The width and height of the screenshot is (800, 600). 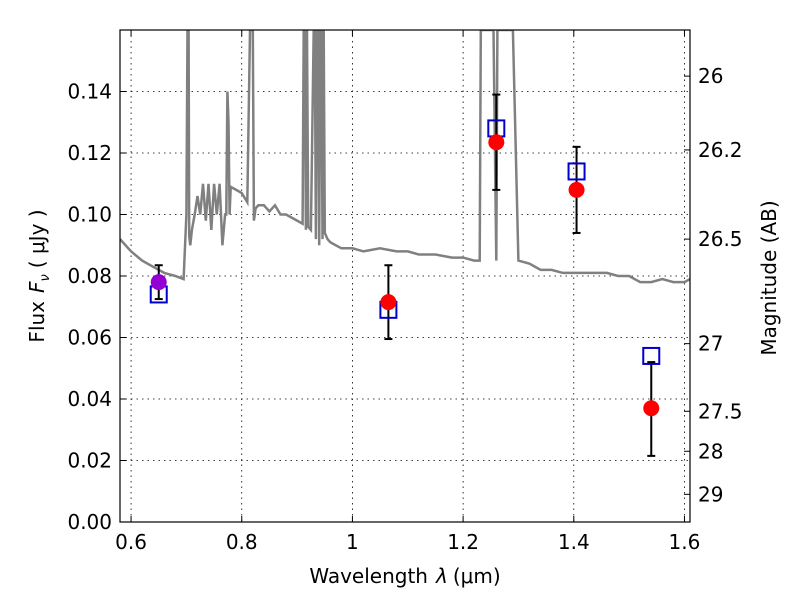 I want to click on y-tick-label: 0.06, so click(x=89, y=338).